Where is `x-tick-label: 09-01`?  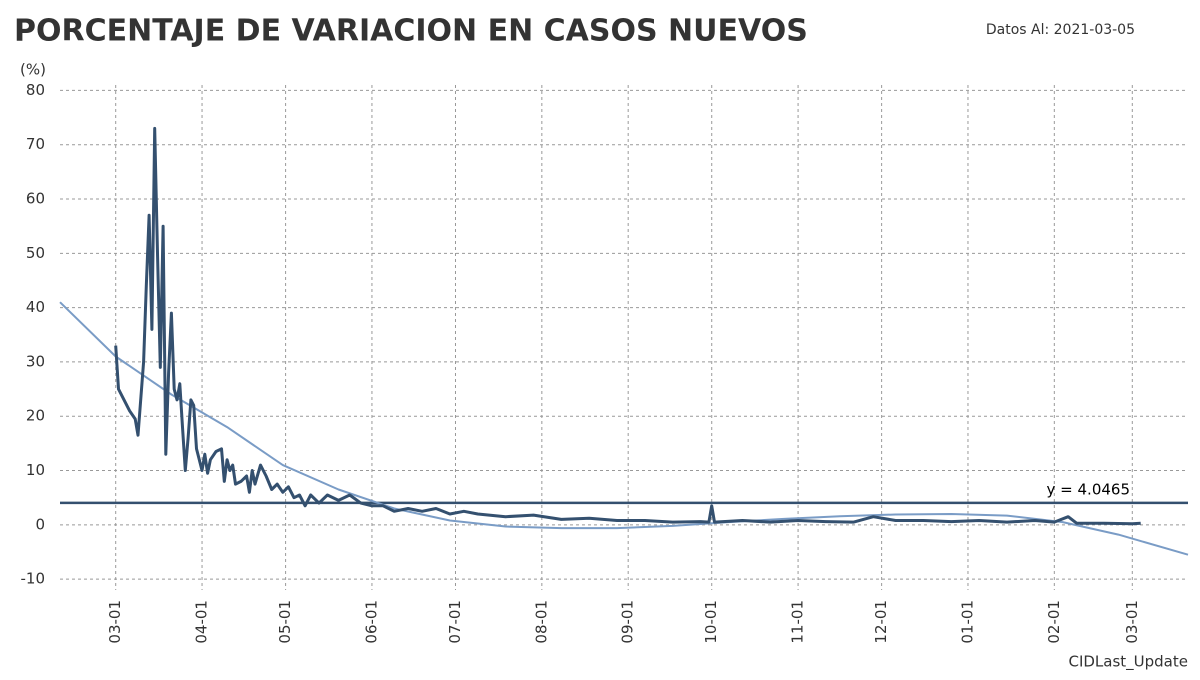 x-tick-label: 09-01 is located at coordinates (628, 622).